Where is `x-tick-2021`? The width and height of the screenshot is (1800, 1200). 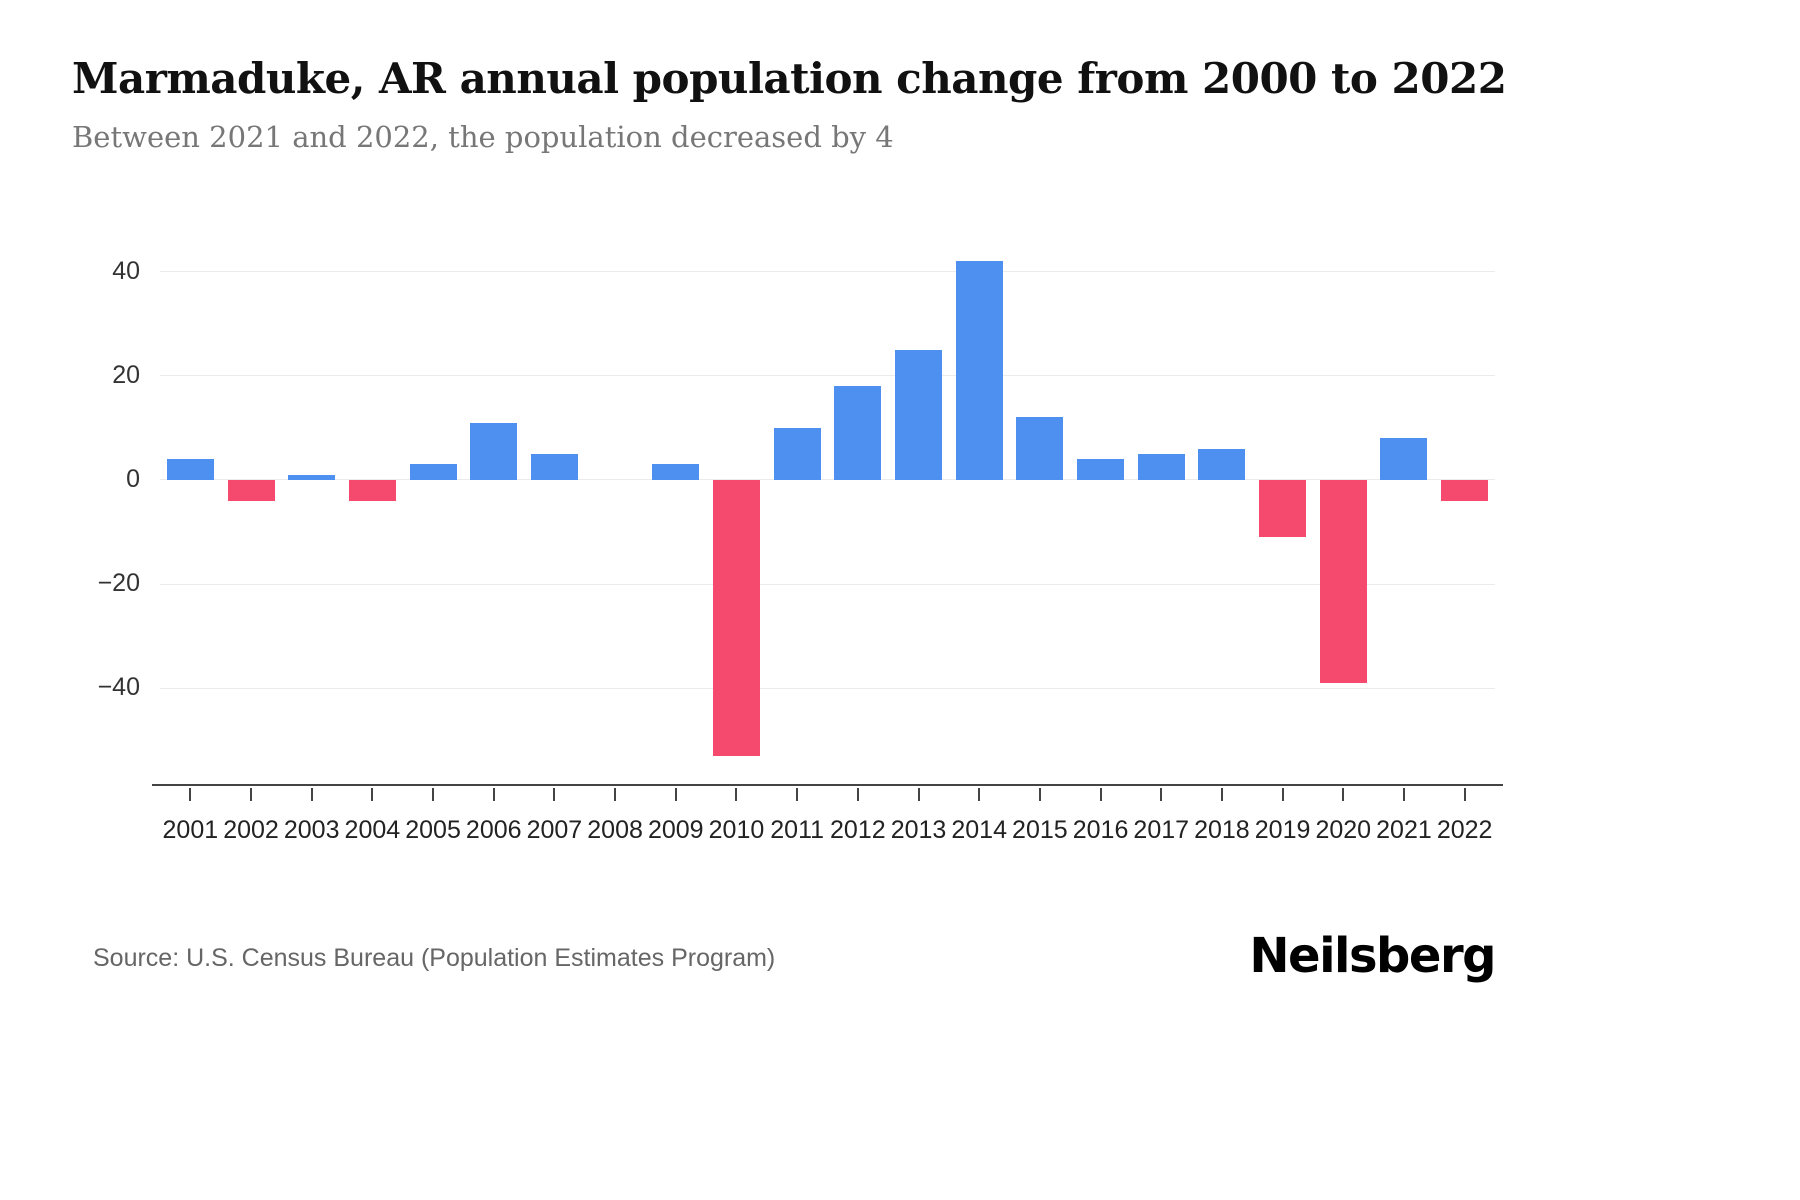 x-tick-2021 is located at coordinates (1403, 794).